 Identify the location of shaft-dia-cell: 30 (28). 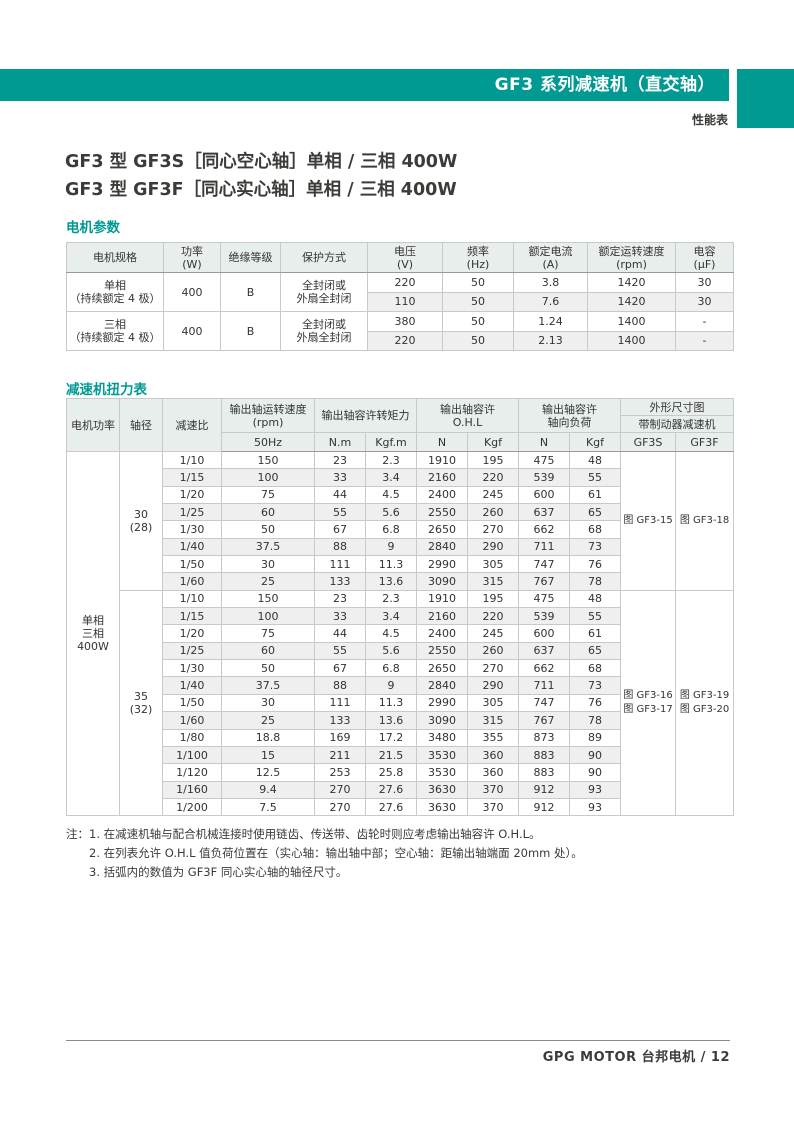
(141, 521).